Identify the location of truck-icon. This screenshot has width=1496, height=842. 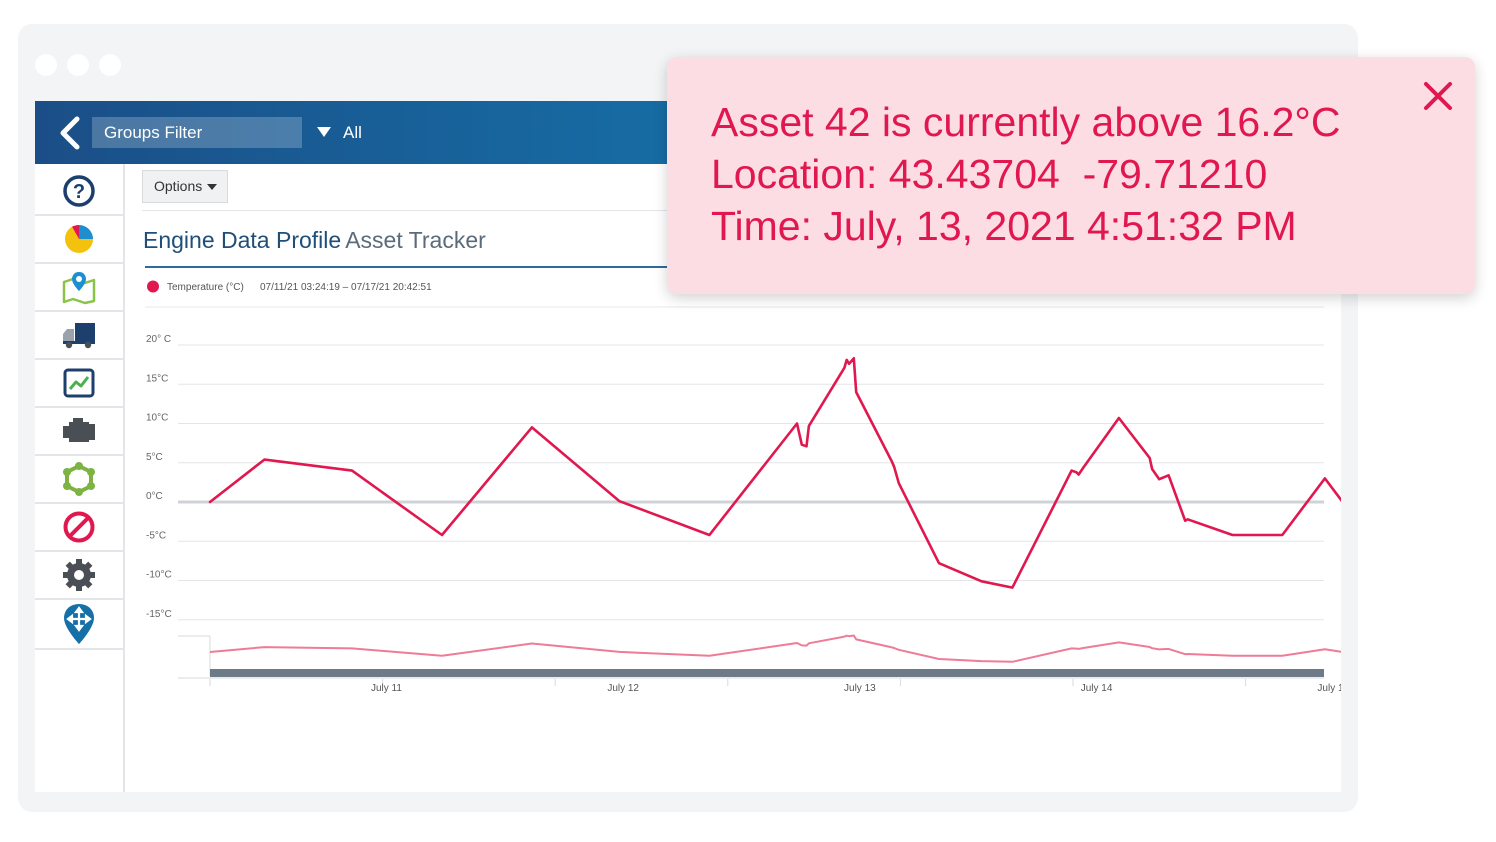
(79, 335).